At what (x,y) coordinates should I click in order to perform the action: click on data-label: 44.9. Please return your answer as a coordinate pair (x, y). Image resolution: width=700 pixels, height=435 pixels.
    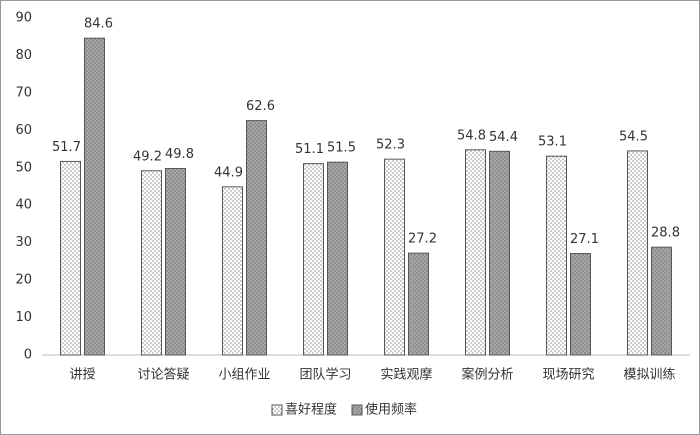
    Looking at the image, I should click on (228, 172).